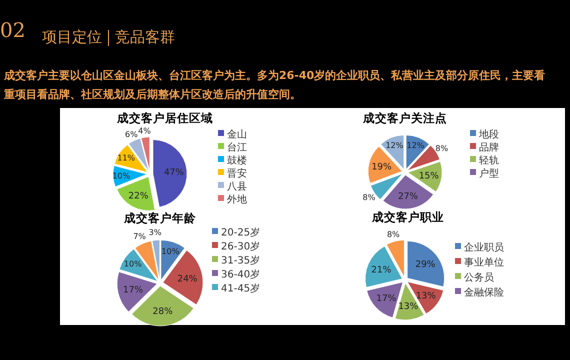 This screenshot has height=360, width=570. What do you see at coordinates (13, 30) in the screenshot?
I see `text: 02` at bounding box center [13, 30].